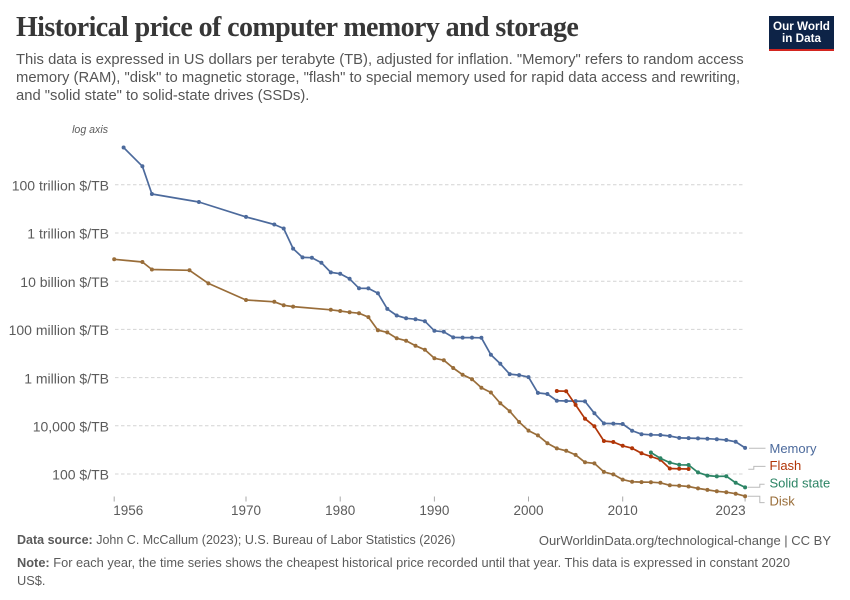  What do you see at coordinates (793, 448) in the screenshot?
I see `svg-text: Memory` at bounding box center [793, 448].